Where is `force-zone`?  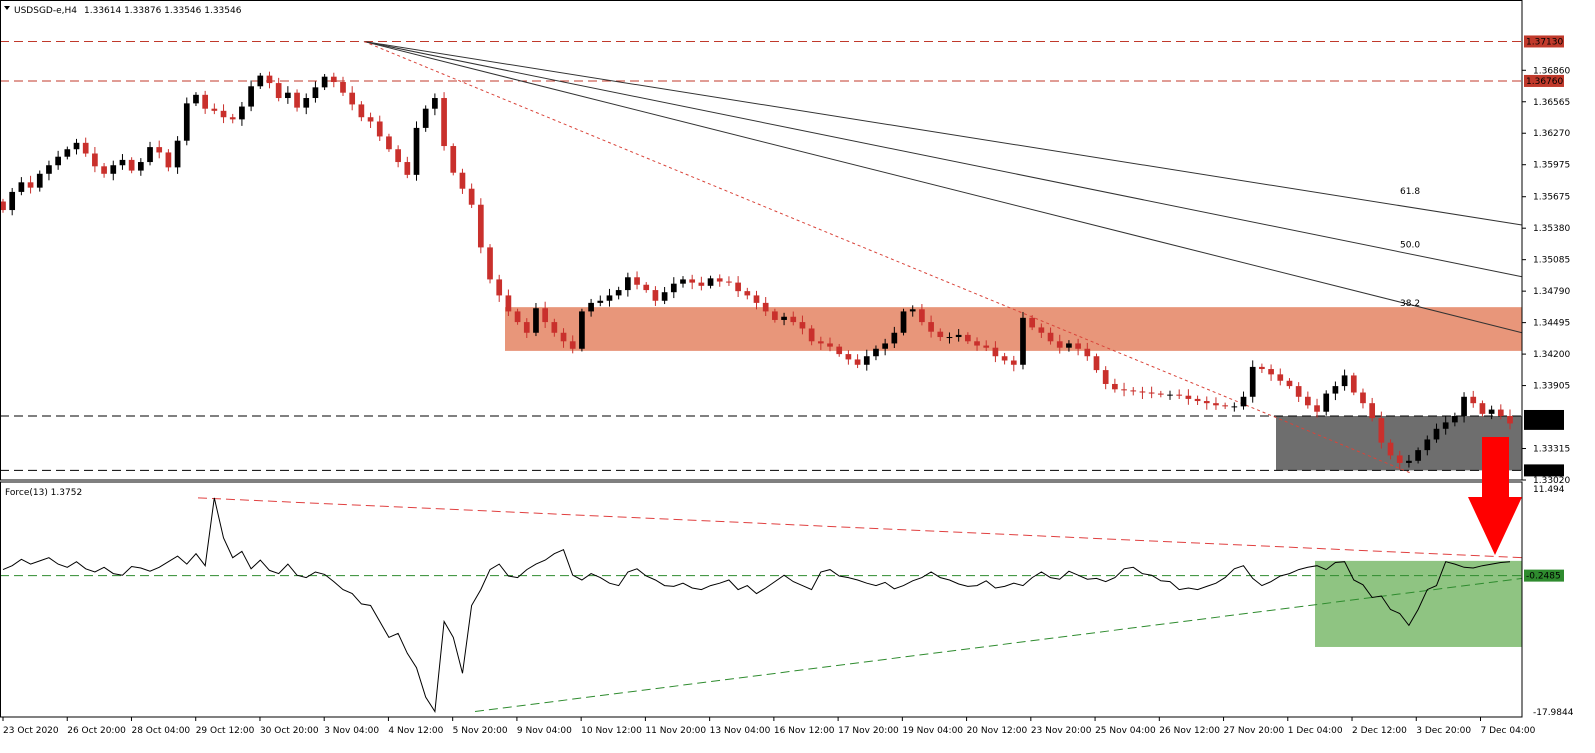
force-zone is located at coordinates (1418, 603).